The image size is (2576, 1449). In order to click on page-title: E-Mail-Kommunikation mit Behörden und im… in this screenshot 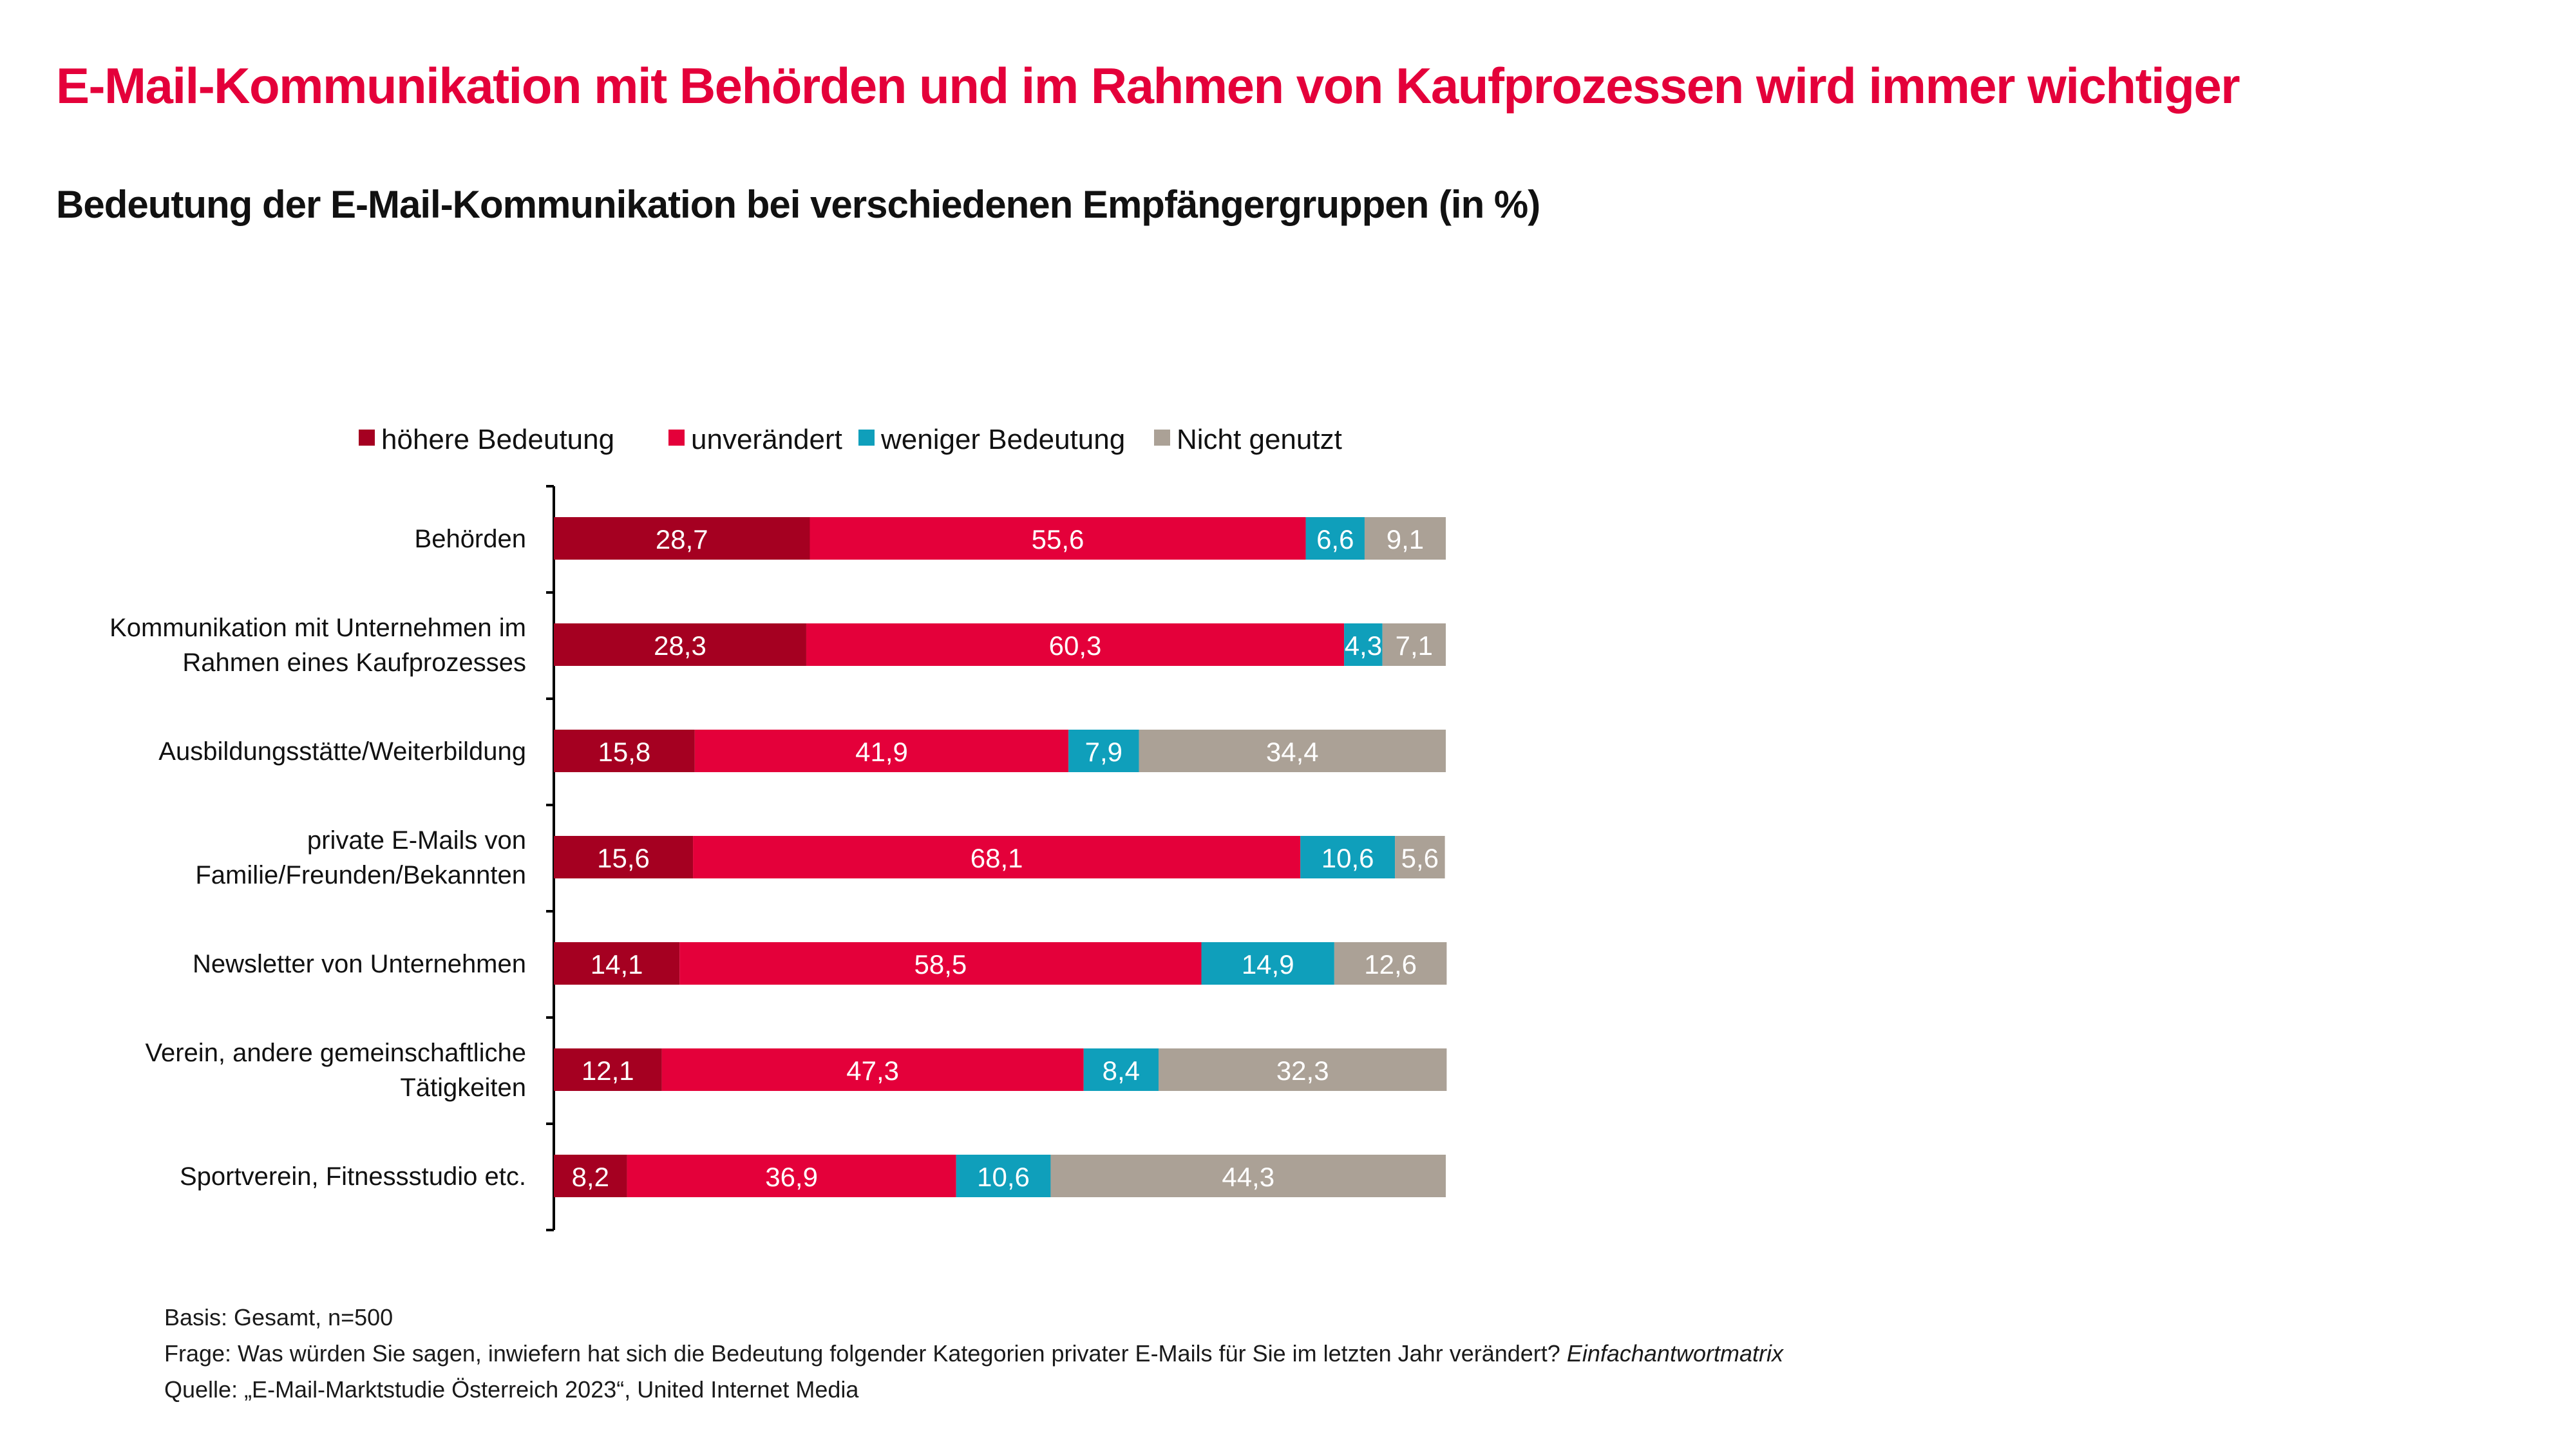, I will do `click(1148, 85)`.